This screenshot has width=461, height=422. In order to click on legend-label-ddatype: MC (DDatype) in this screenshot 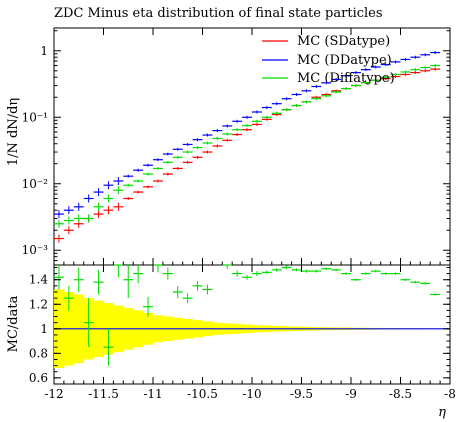, I will do `click(344, 60)`.